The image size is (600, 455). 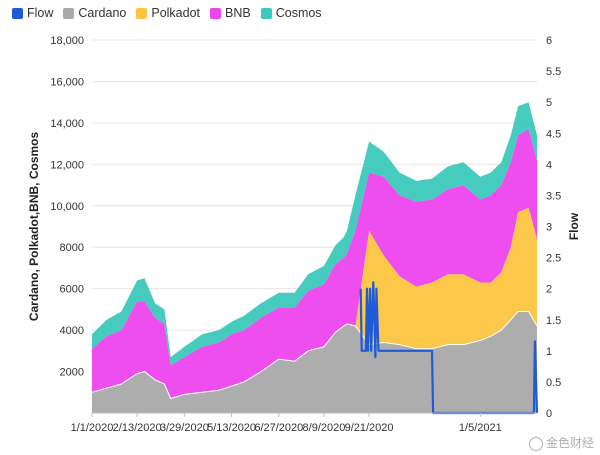 I want to click on y-tick-label-right: 5, so click(x=549, y=103).